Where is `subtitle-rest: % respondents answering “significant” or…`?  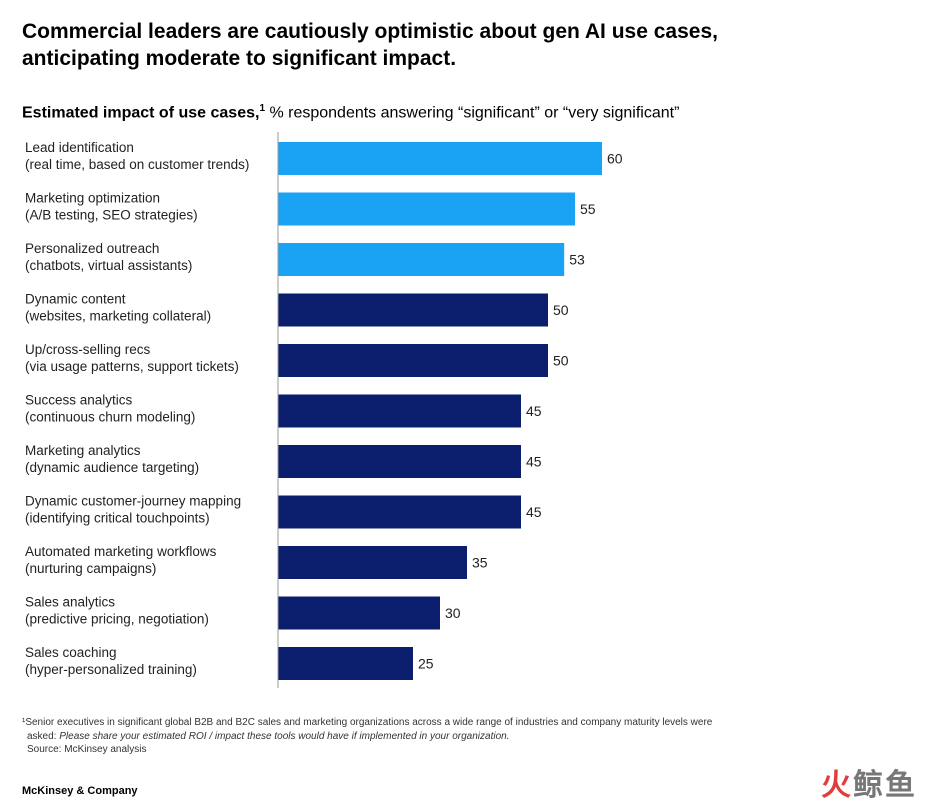
subtitle-rest: % respondents answering “significant” or… is located at coordinates (472, 113).